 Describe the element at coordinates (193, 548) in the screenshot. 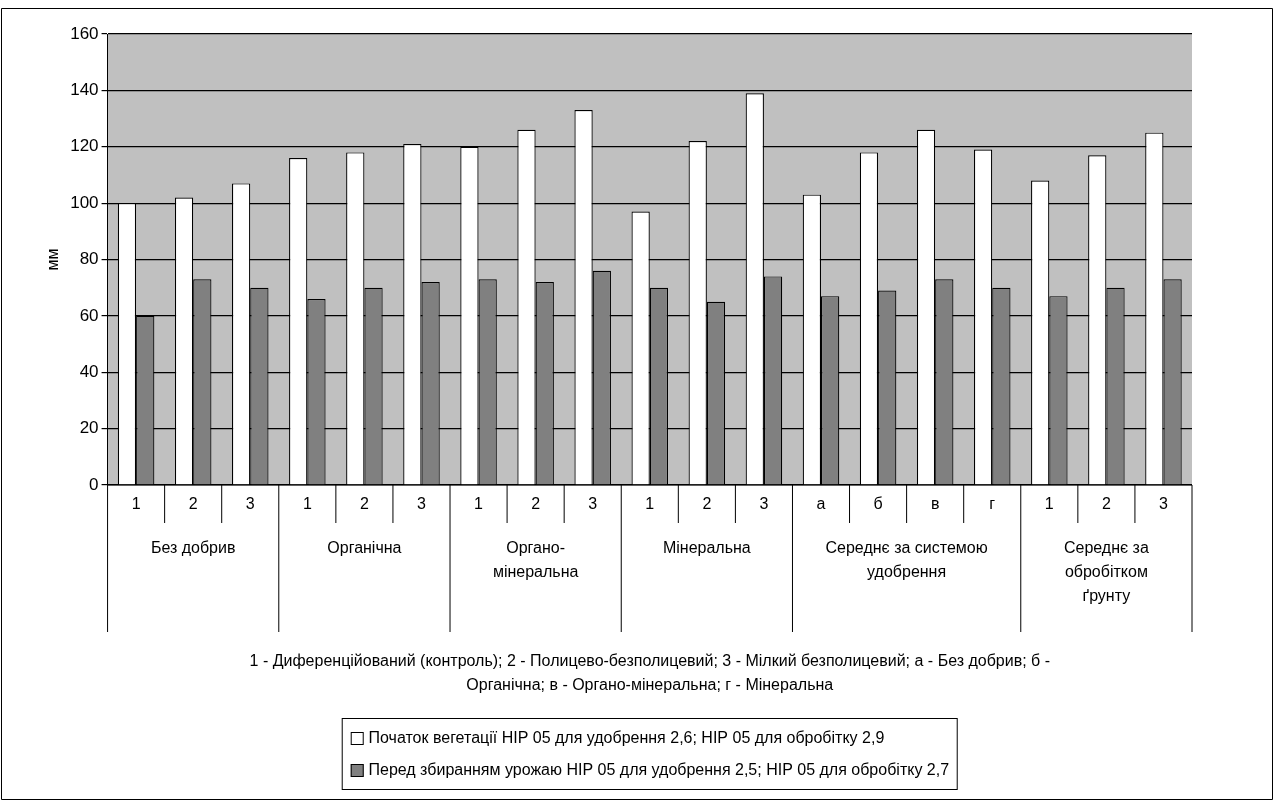

I see `text: Без добрив` at that location.